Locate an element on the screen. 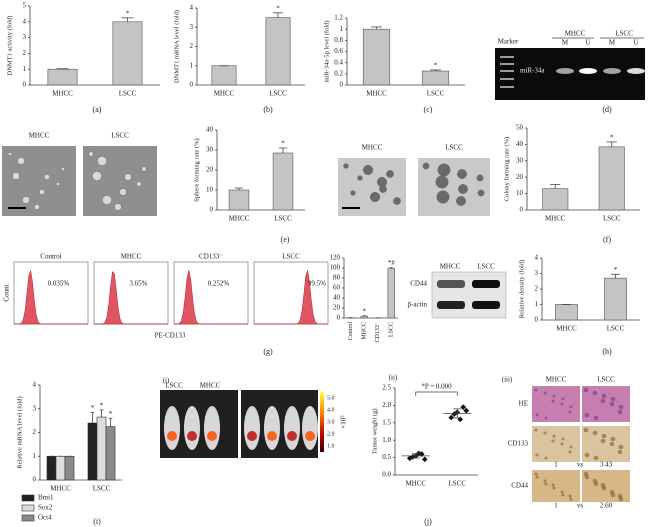  sublabel: (ii) is located at coordinates (393, 378).